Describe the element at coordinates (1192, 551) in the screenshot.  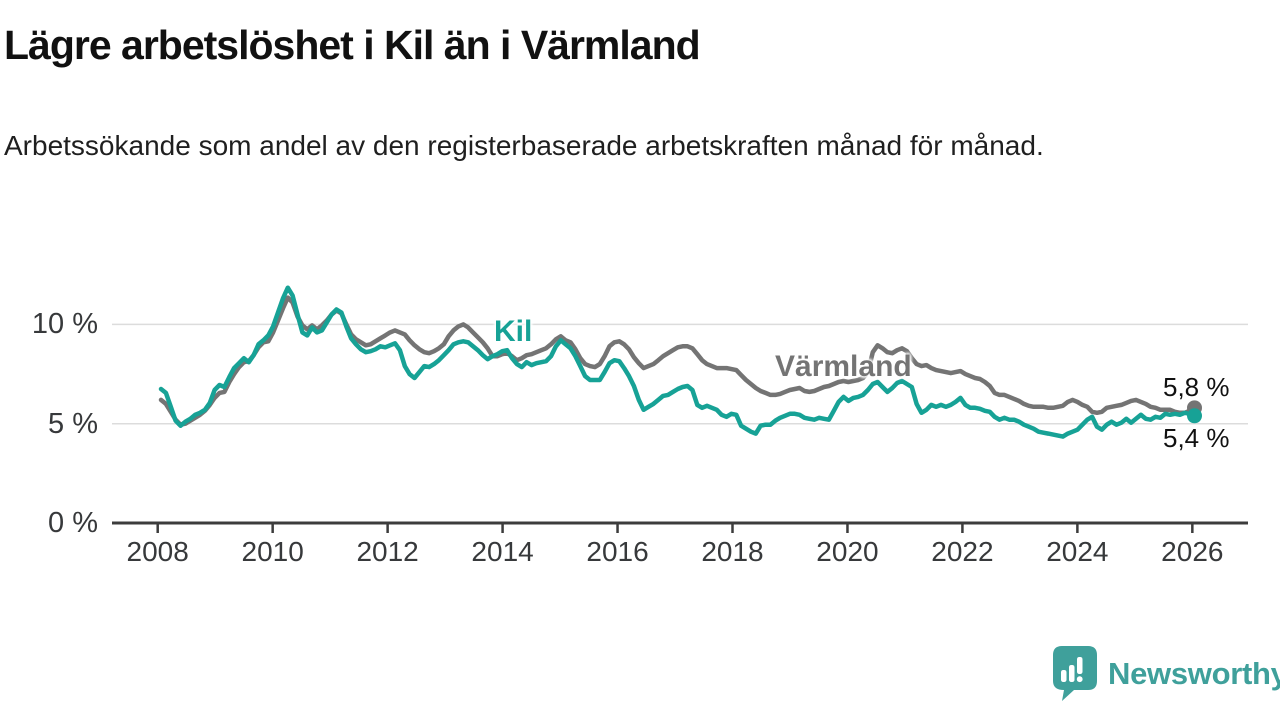
I see `x-axis-label-2026: 2026` at that location.